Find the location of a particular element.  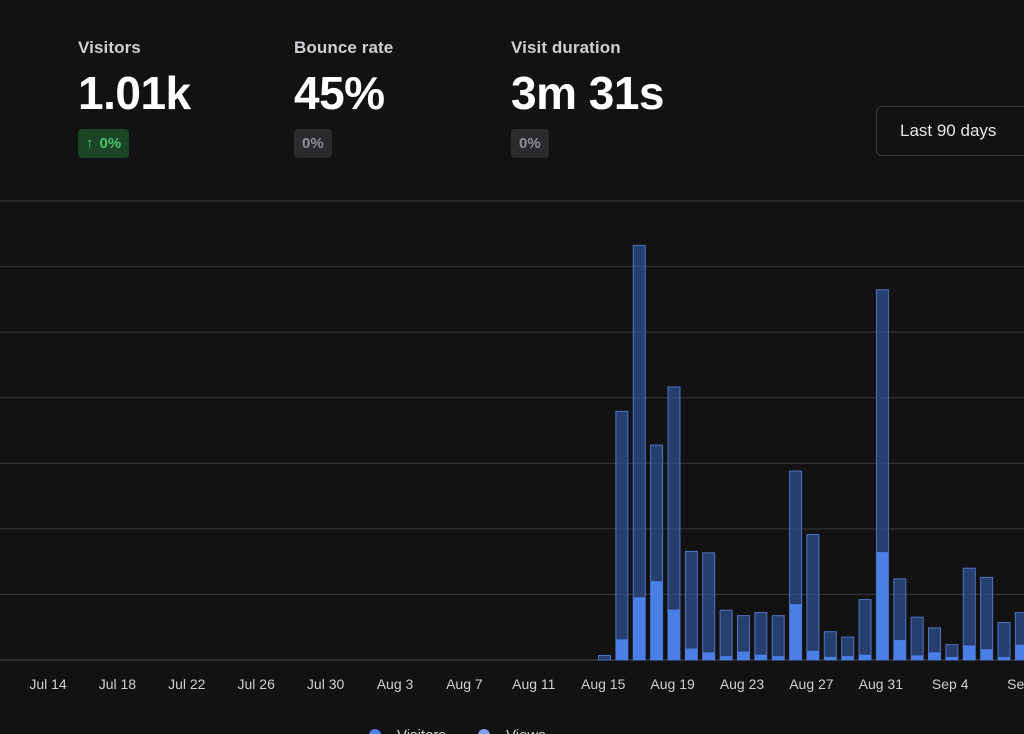

x-tick-label: Jul 18 is located at coordinates (118, 684).